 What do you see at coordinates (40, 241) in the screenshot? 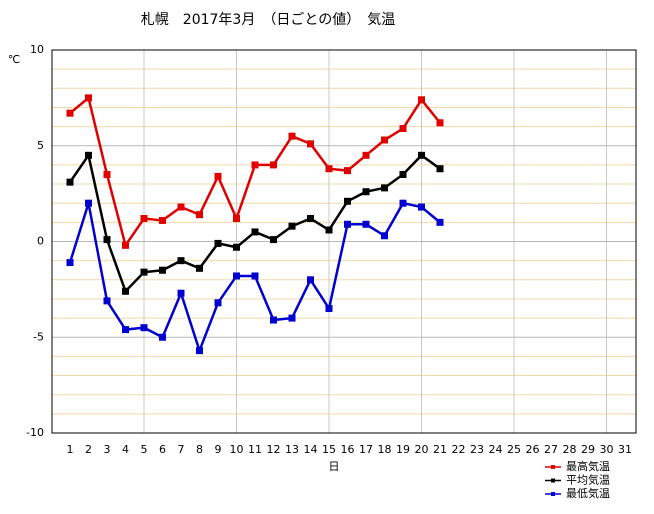
I see `y-tick-label: 0` at bounding box center [40, 241].